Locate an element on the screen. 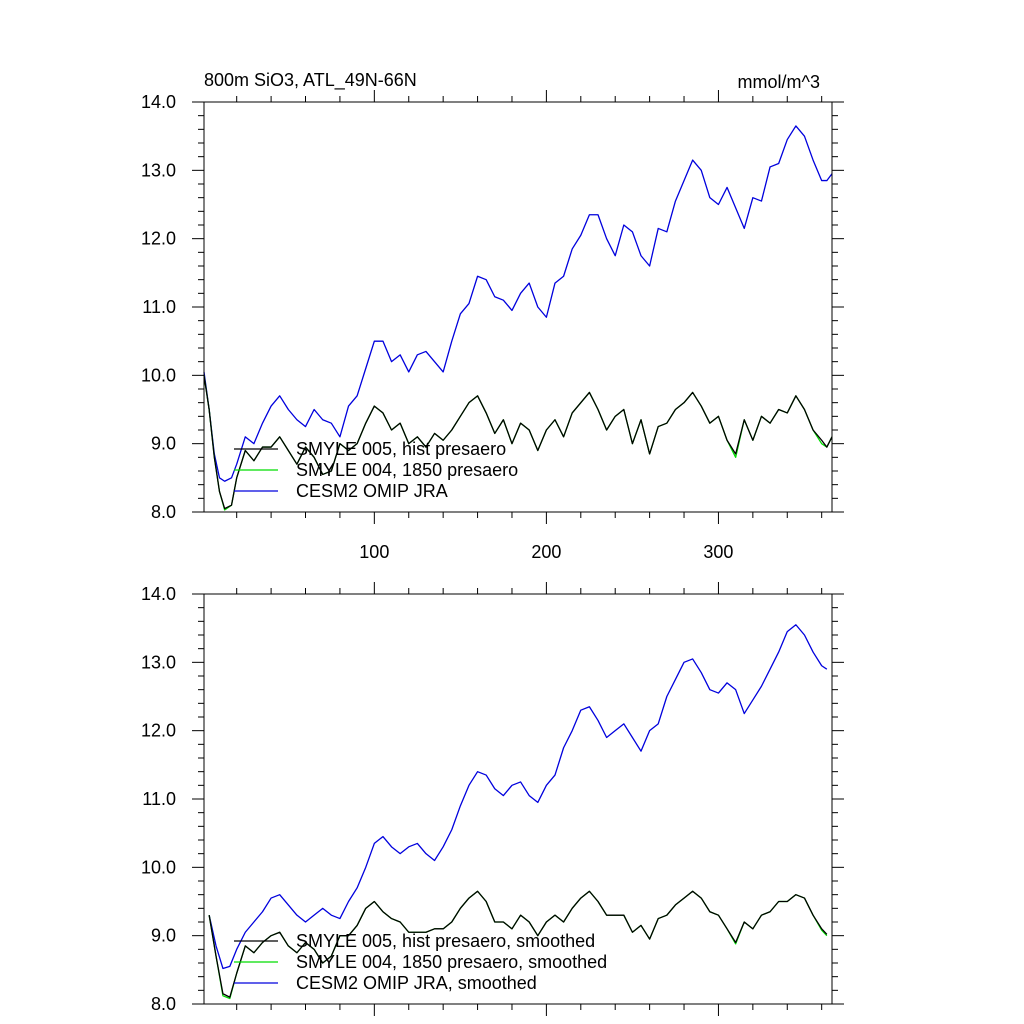  legend-label-2: CESM2 OMIP JRA, smoothed is located at coordinates (416, 983).